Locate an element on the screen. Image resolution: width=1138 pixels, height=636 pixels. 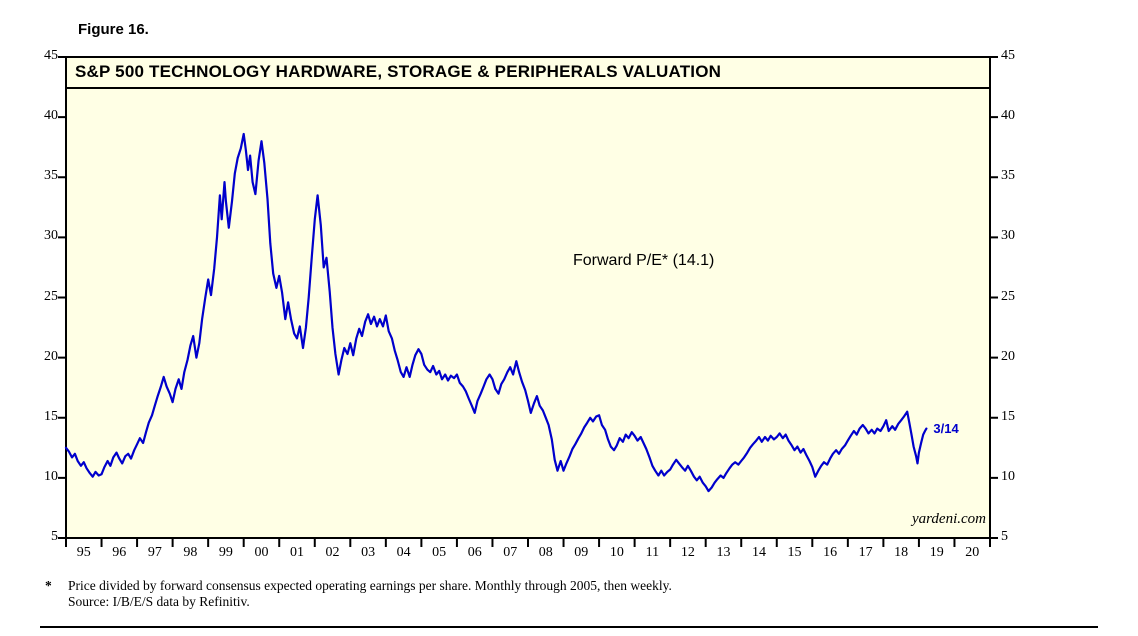
y-axis-label-left: 25 is located at coordinates (51, 296).